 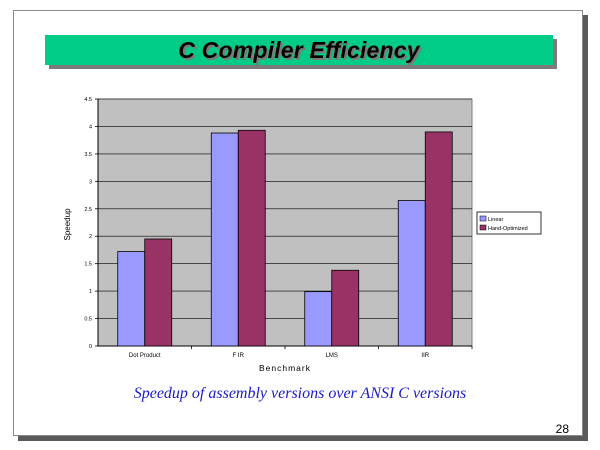 I want to click on x-tick-label: F IR, so click(x=239, y=356).